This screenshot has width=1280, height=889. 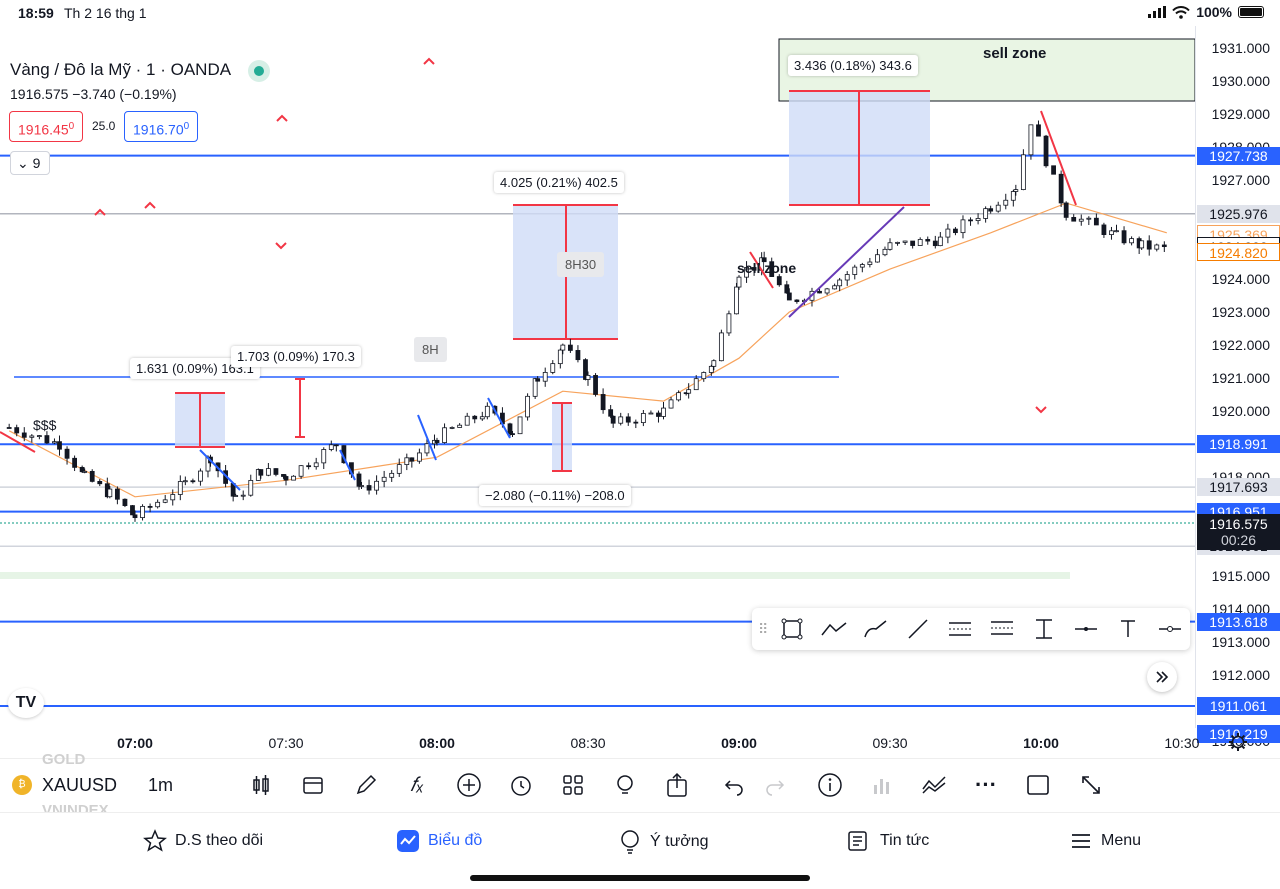 What do you see at coordinates (417, 784) in the screenshot?
I see `indicators-button: 𝑓ₓ` at bounding box center [417, 784].